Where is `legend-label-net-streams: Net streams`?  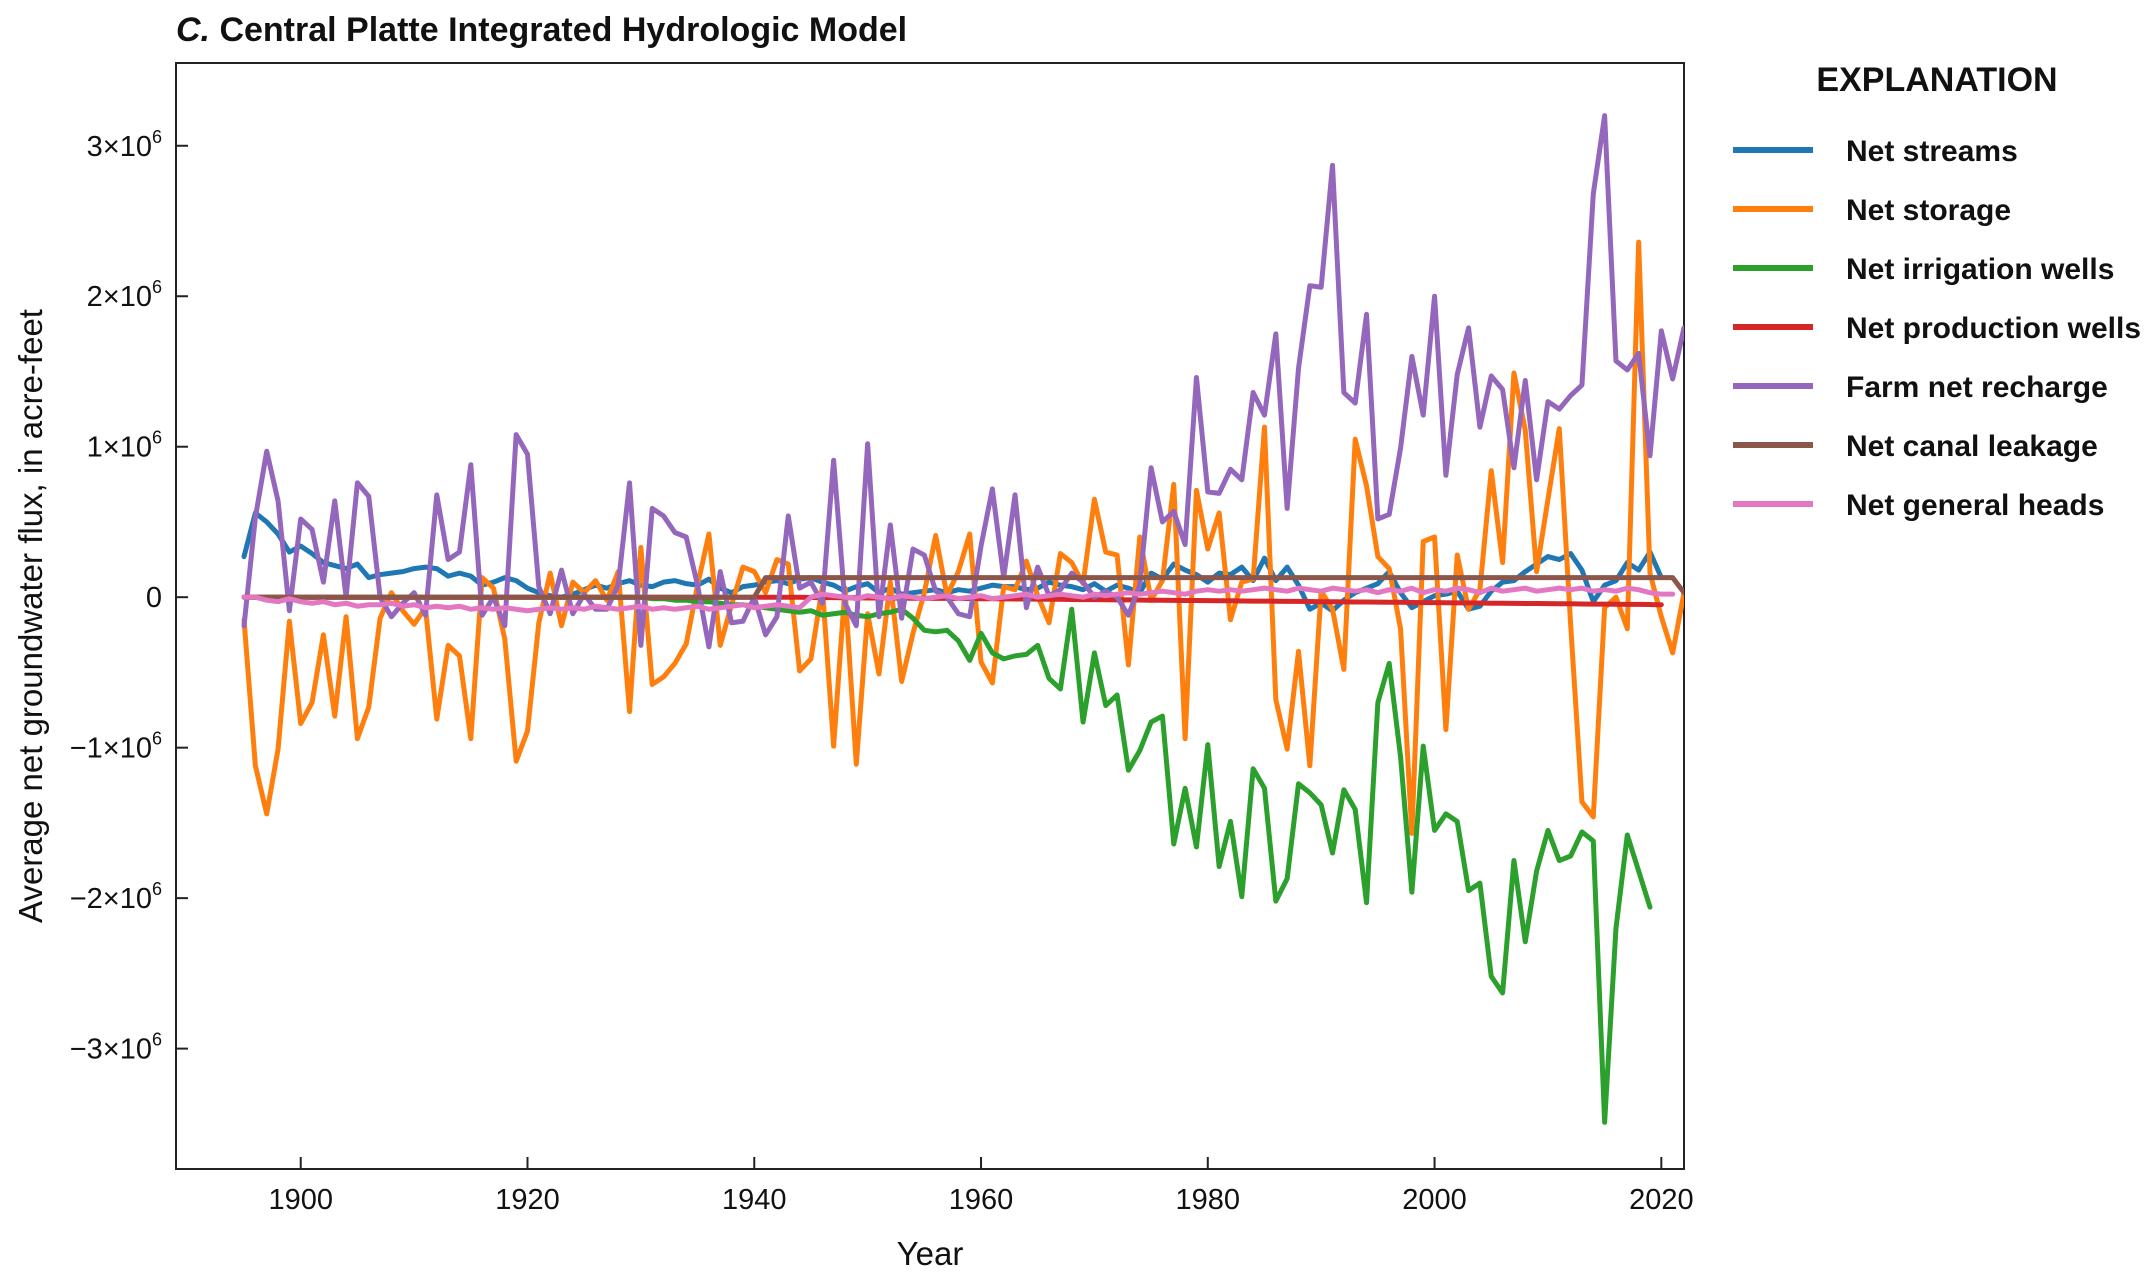
legend-label-net-streams: Net streams is located at coordinates (1932, 151).